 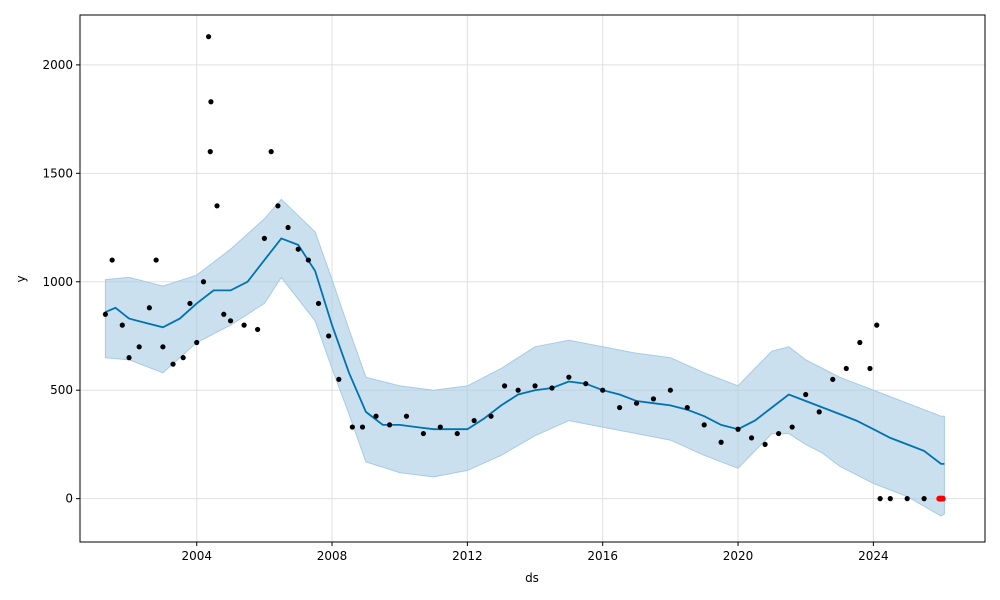 I want to click on x-tick-label: 2004, so click(x=196, y=556).